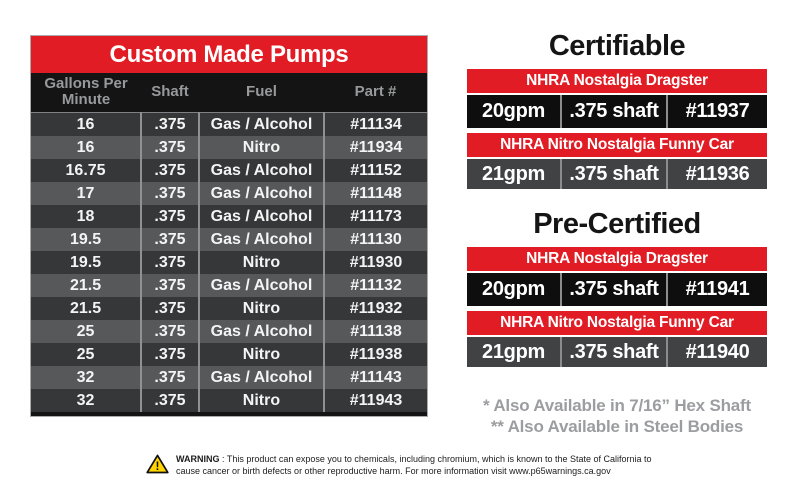 This screenshot has width=800, height=497. I want to click on table-cell: 18, so click(85, 216).